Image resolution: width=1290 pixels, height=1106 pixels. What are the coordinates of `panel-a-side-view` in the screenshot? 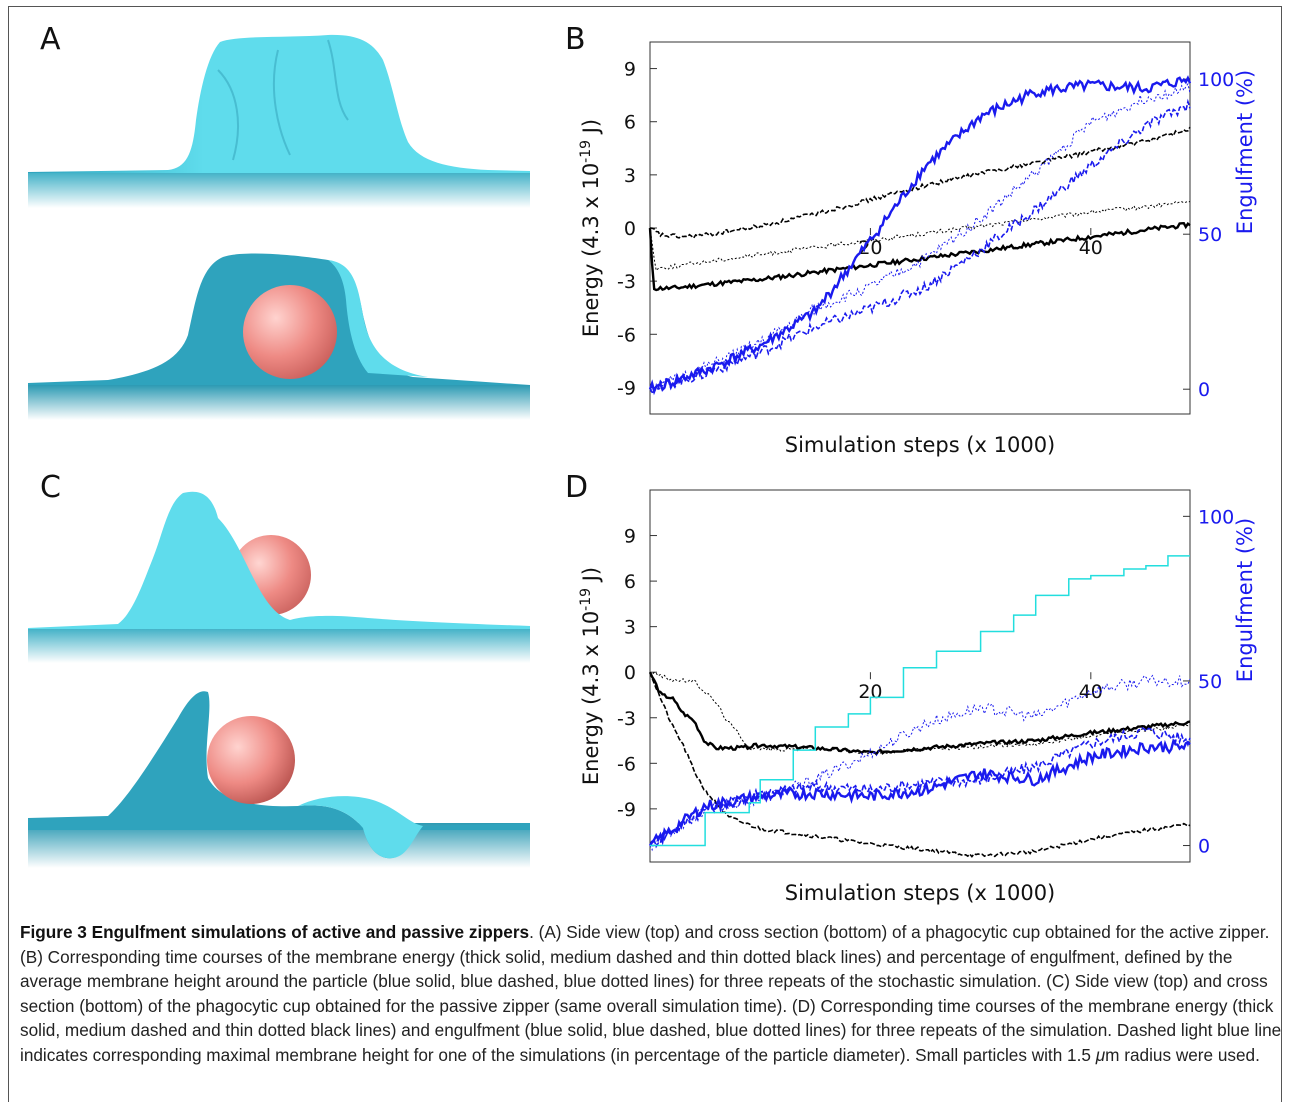 It's located at (279, 121).